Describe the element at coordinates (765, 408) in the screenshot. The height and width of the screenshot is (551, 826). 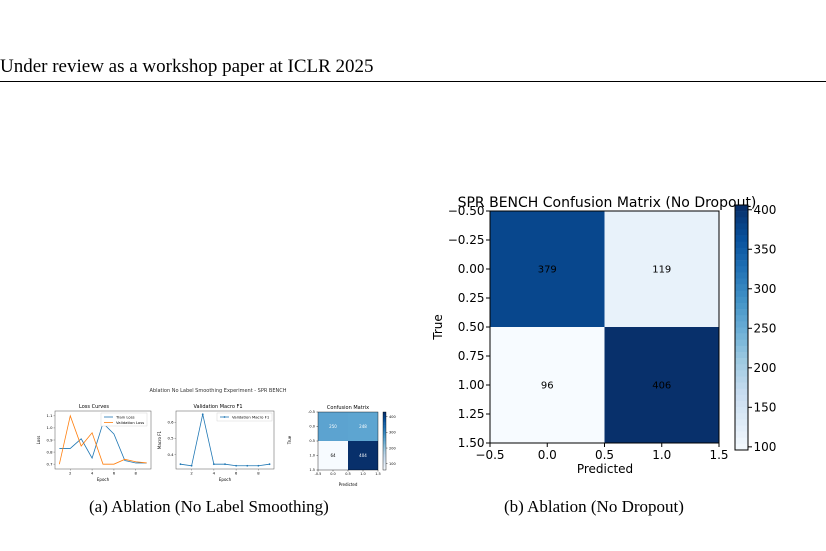
I see `colorbar-tick-label: 150` at that location.